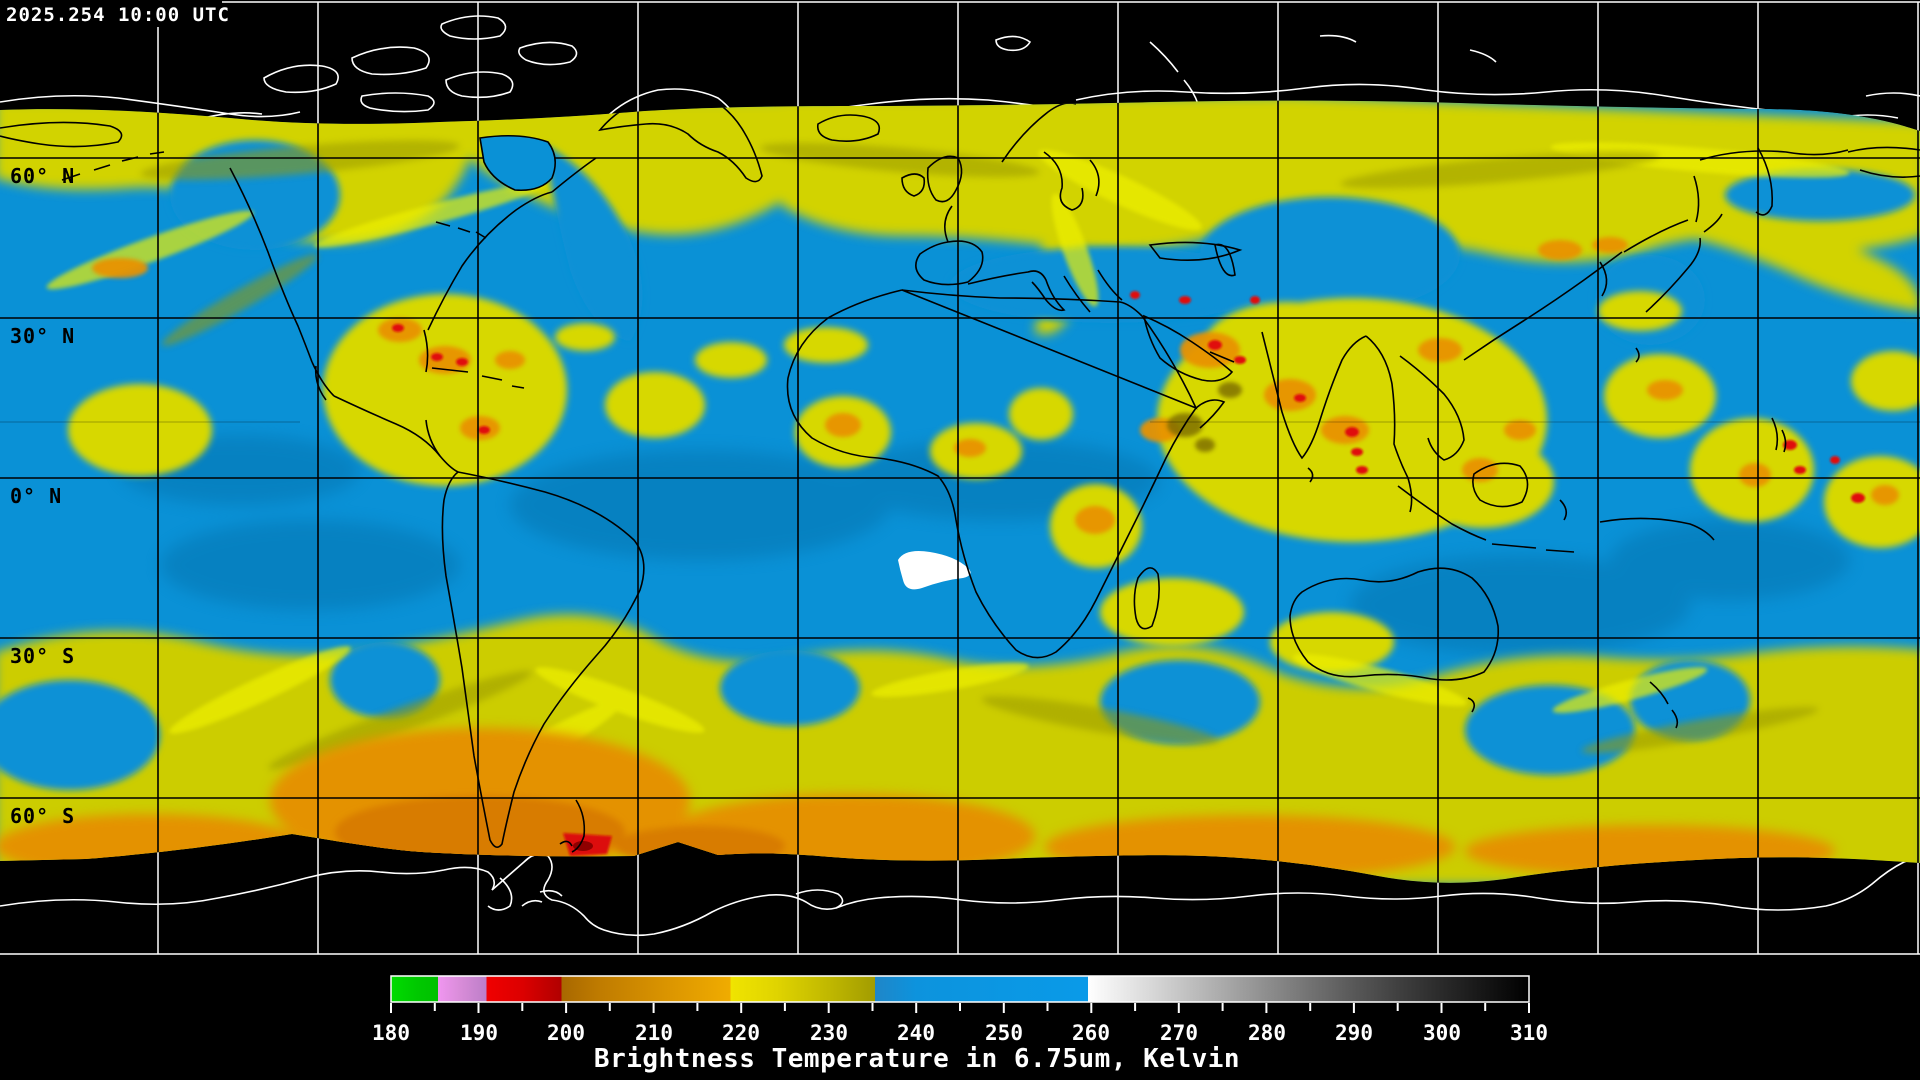 Image resolution: width=1920 pixels, height=1080 pixels. What do you see at coordinates (1179, 1033) in the screenshot?
I see `colorbar-label: 270` at bounding box center [1179, 1033].